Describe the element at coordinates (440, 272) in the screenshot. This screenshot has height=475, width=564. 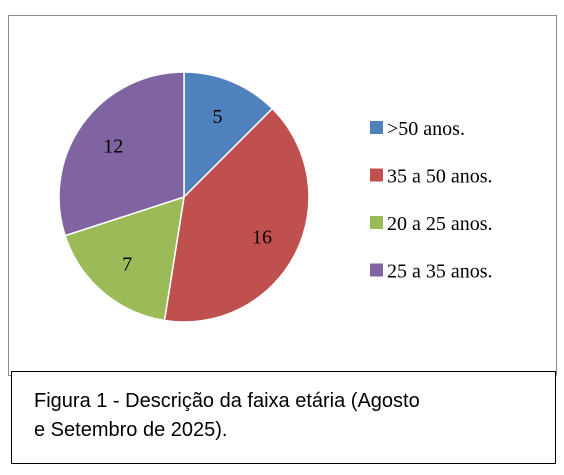
I see `legend-label: 25 a 35 anos.` at that location.